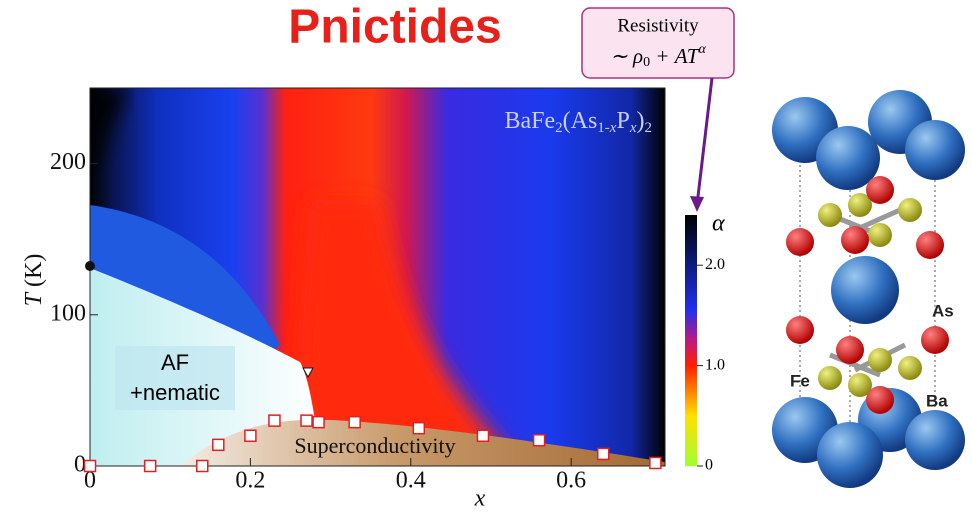 This screenshot has width=972, height=528. Describe the element at coordinates (175, 362) in the screenshot. I see `region-label: AF` at that location.